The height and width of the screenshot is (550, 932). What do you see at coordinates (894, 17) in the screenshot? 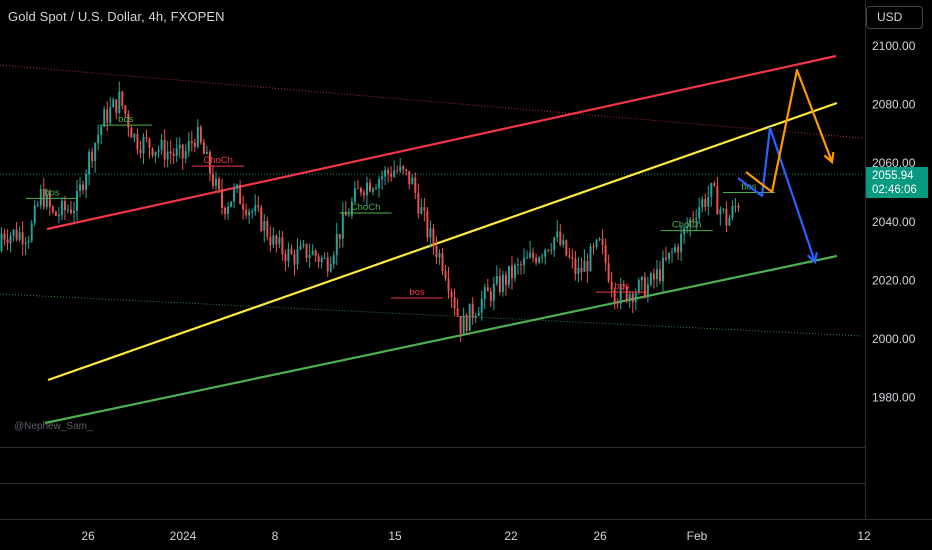
I see `currency-selector: USD` at bounding box center [894, 17].